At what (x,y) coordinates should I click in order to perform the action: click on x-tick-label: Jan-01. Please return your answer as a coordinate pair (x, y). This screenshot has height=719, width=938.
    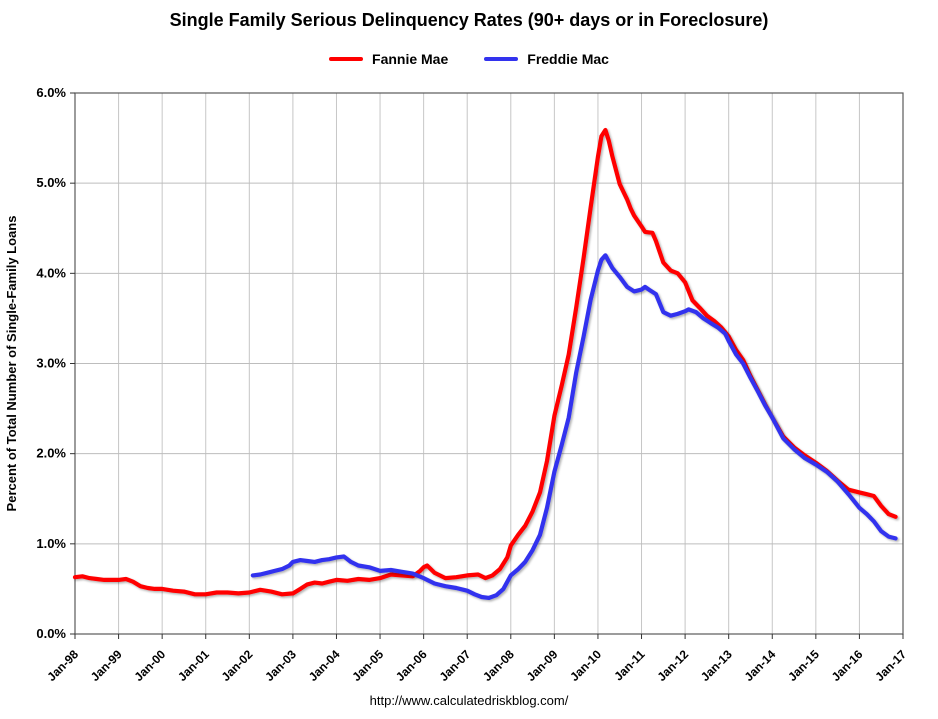
    Looking at the image, I should click on (193, 665).